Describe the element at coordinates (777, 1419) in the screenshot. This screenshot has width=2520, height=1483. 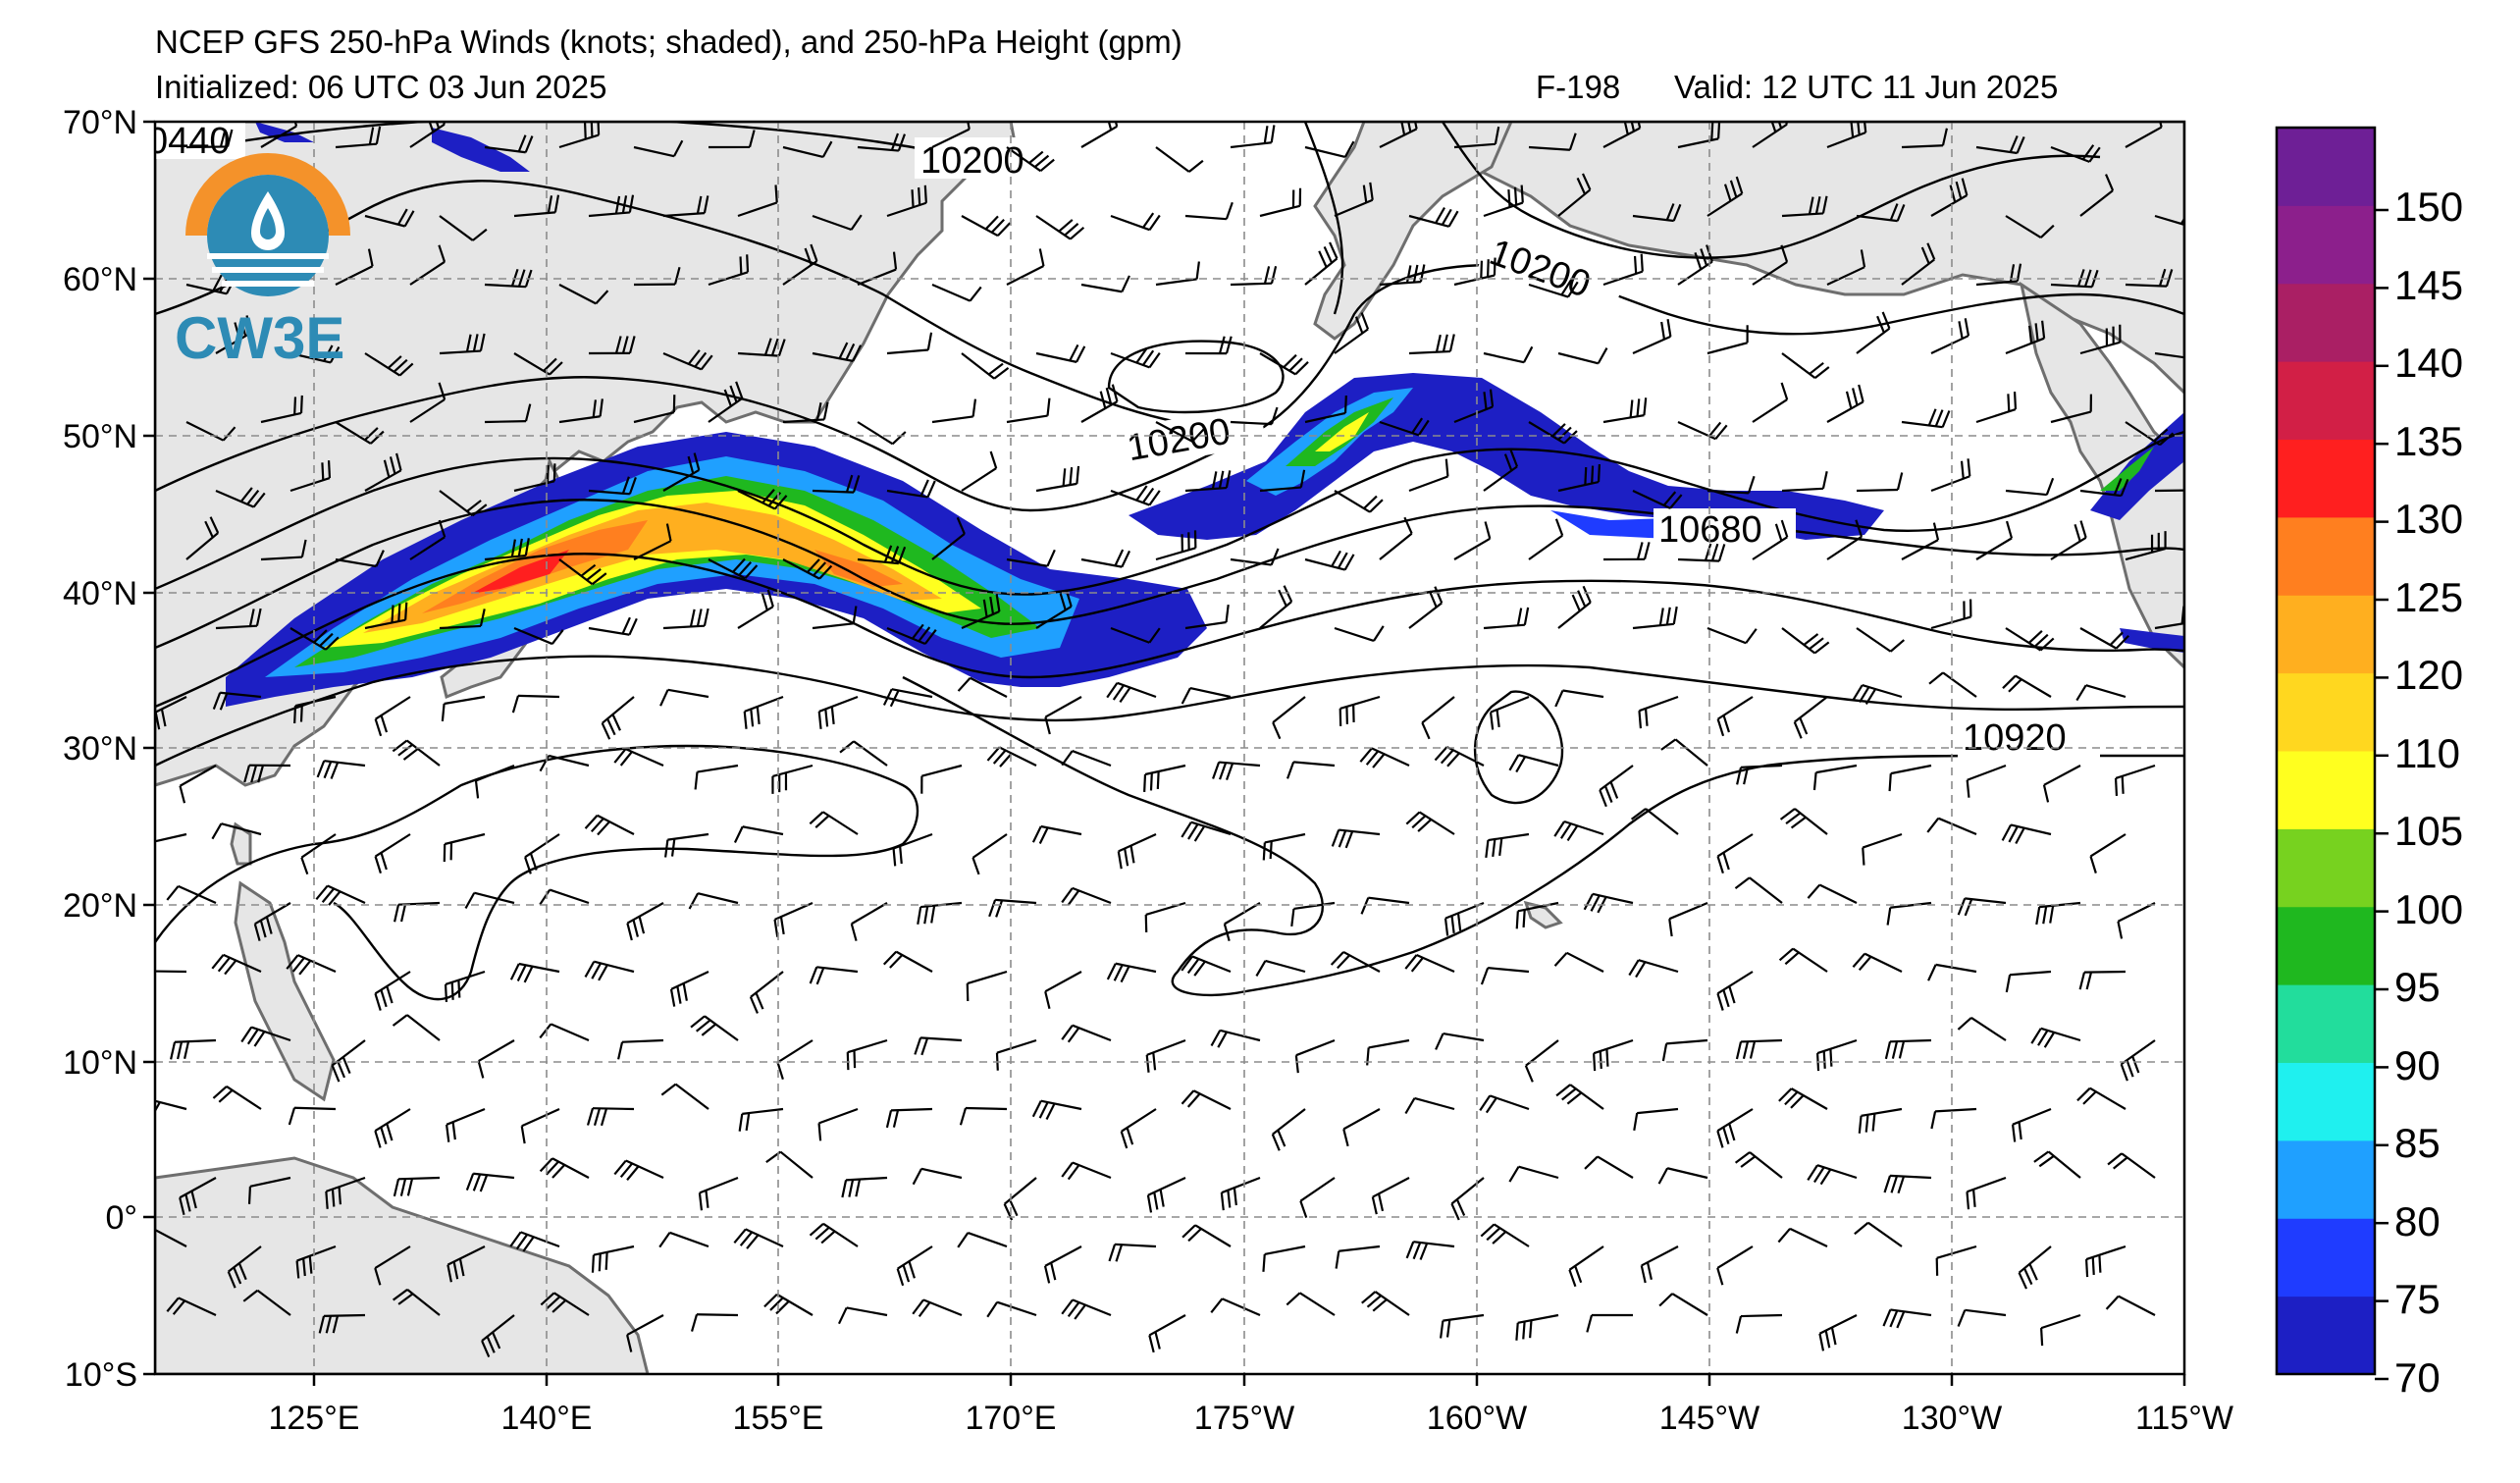
I see `lon-label: 155°E` at that location.